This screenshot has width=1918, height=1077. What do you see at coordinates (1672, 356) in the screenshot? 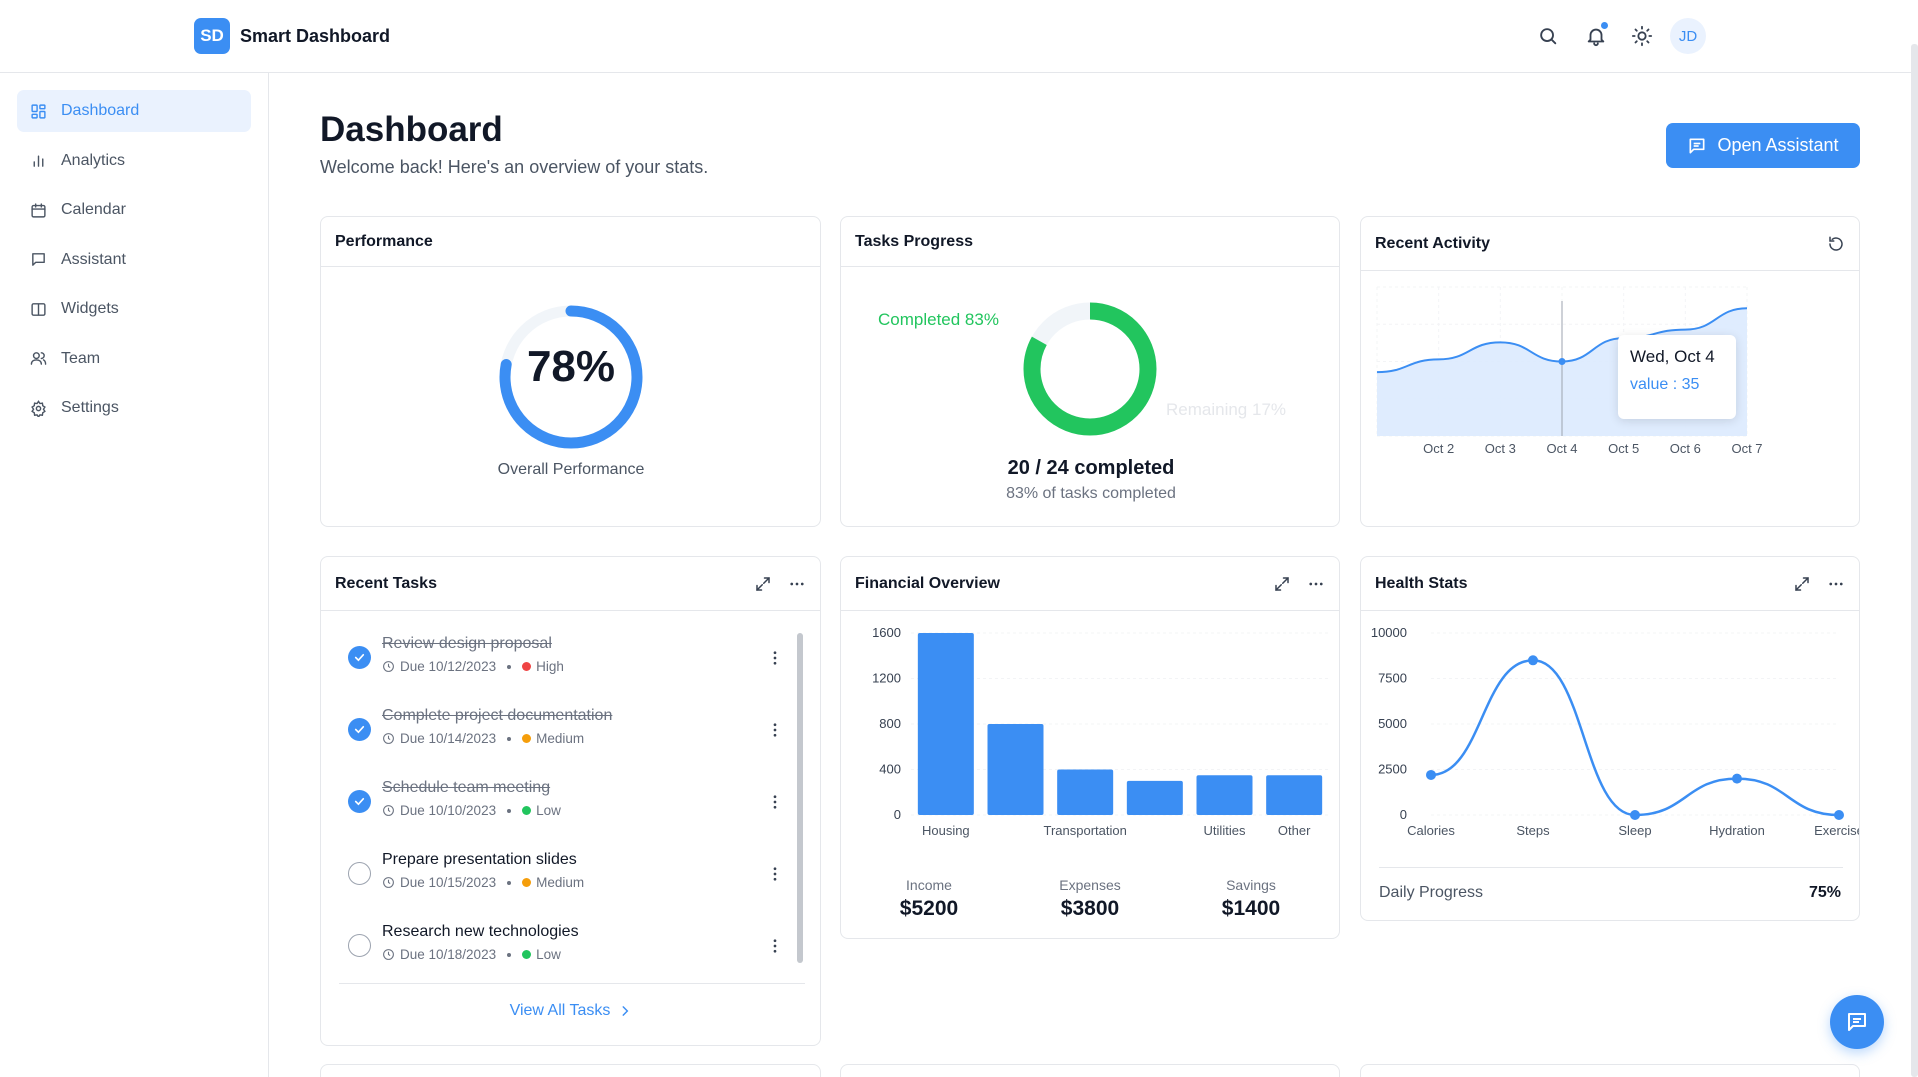
I see `tooltip-date: Wed, Oct 4` at bounding box center [1672, 356].